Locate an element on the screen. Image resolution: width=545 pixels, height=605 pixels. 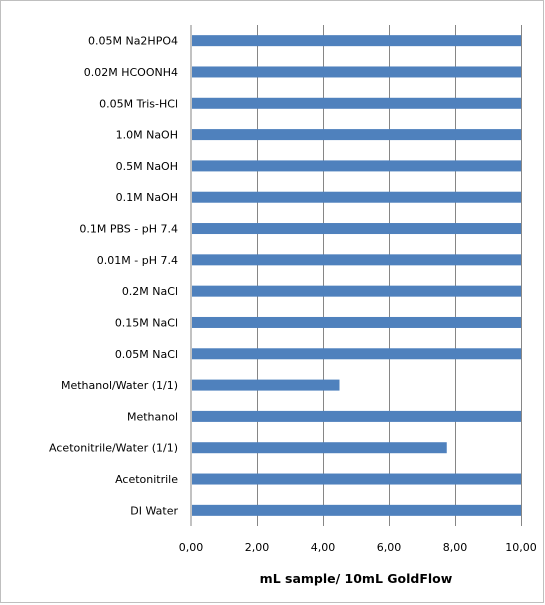
x-tick-label: 6,00 is located at coordinates (389, 547).